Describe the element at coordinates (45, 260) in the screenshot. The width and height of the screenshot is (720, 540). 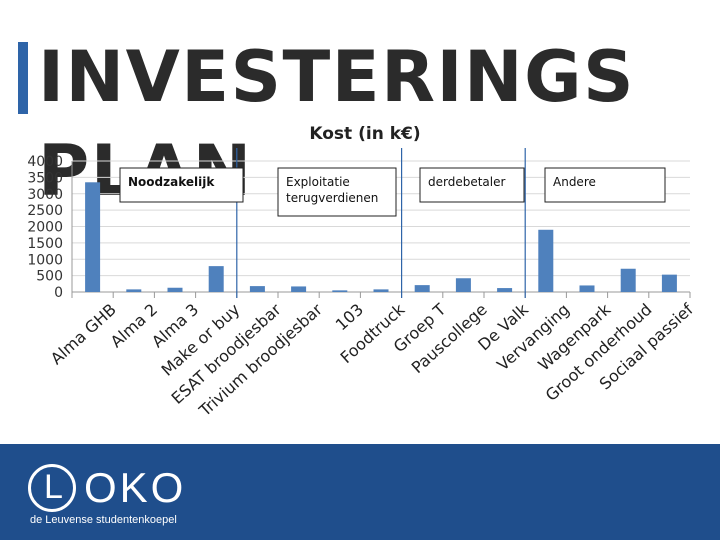
I see `y-tick-label: 1000` at that location.